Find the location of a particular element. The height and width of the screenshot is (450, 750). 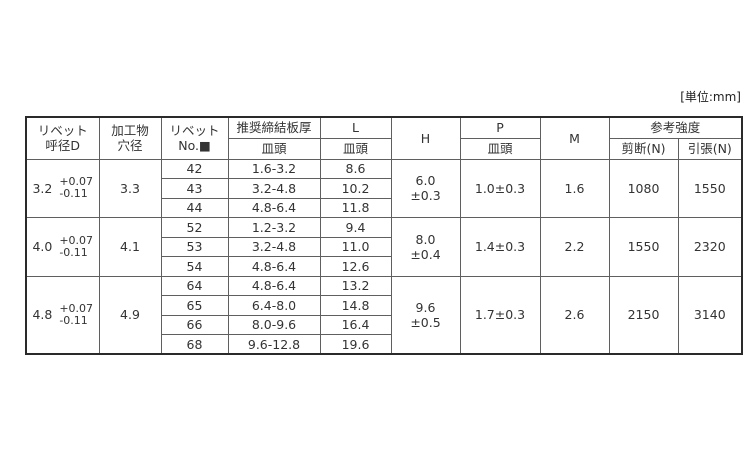

H-tolerance: ±0.3 is located at coordinates (425, 196).